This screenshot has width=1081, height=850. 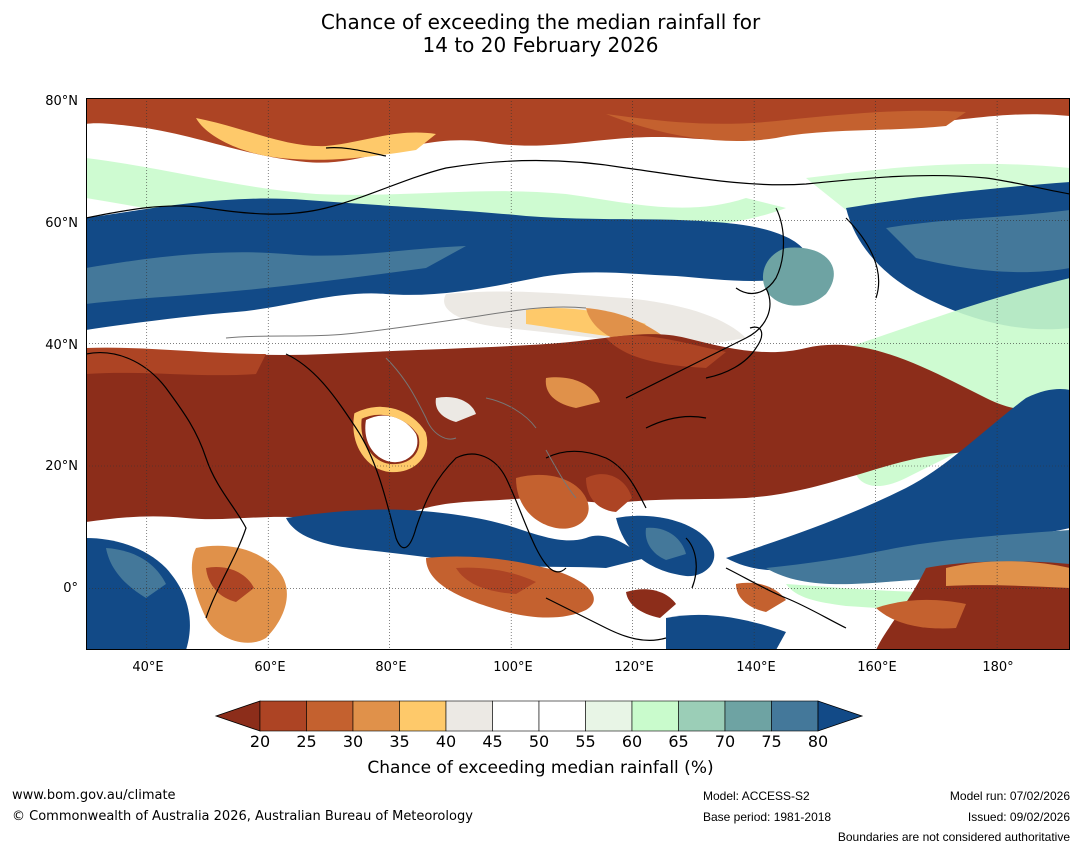 I want to click on colorbar-tick: 50, so click(x=539, y=741).